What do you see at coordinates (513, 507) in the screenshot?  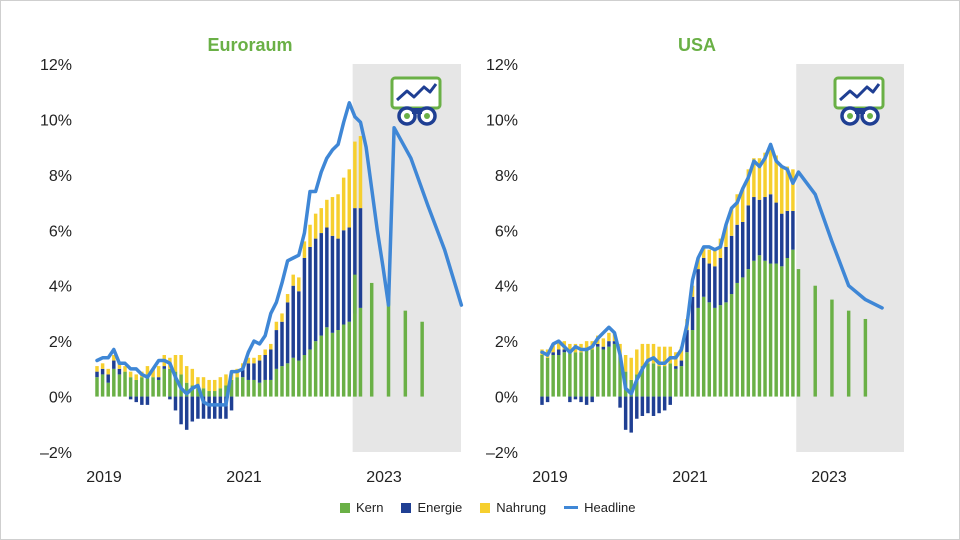 I see `legend-item-nahrung: Nahrung` at bounding box center [513, 507].